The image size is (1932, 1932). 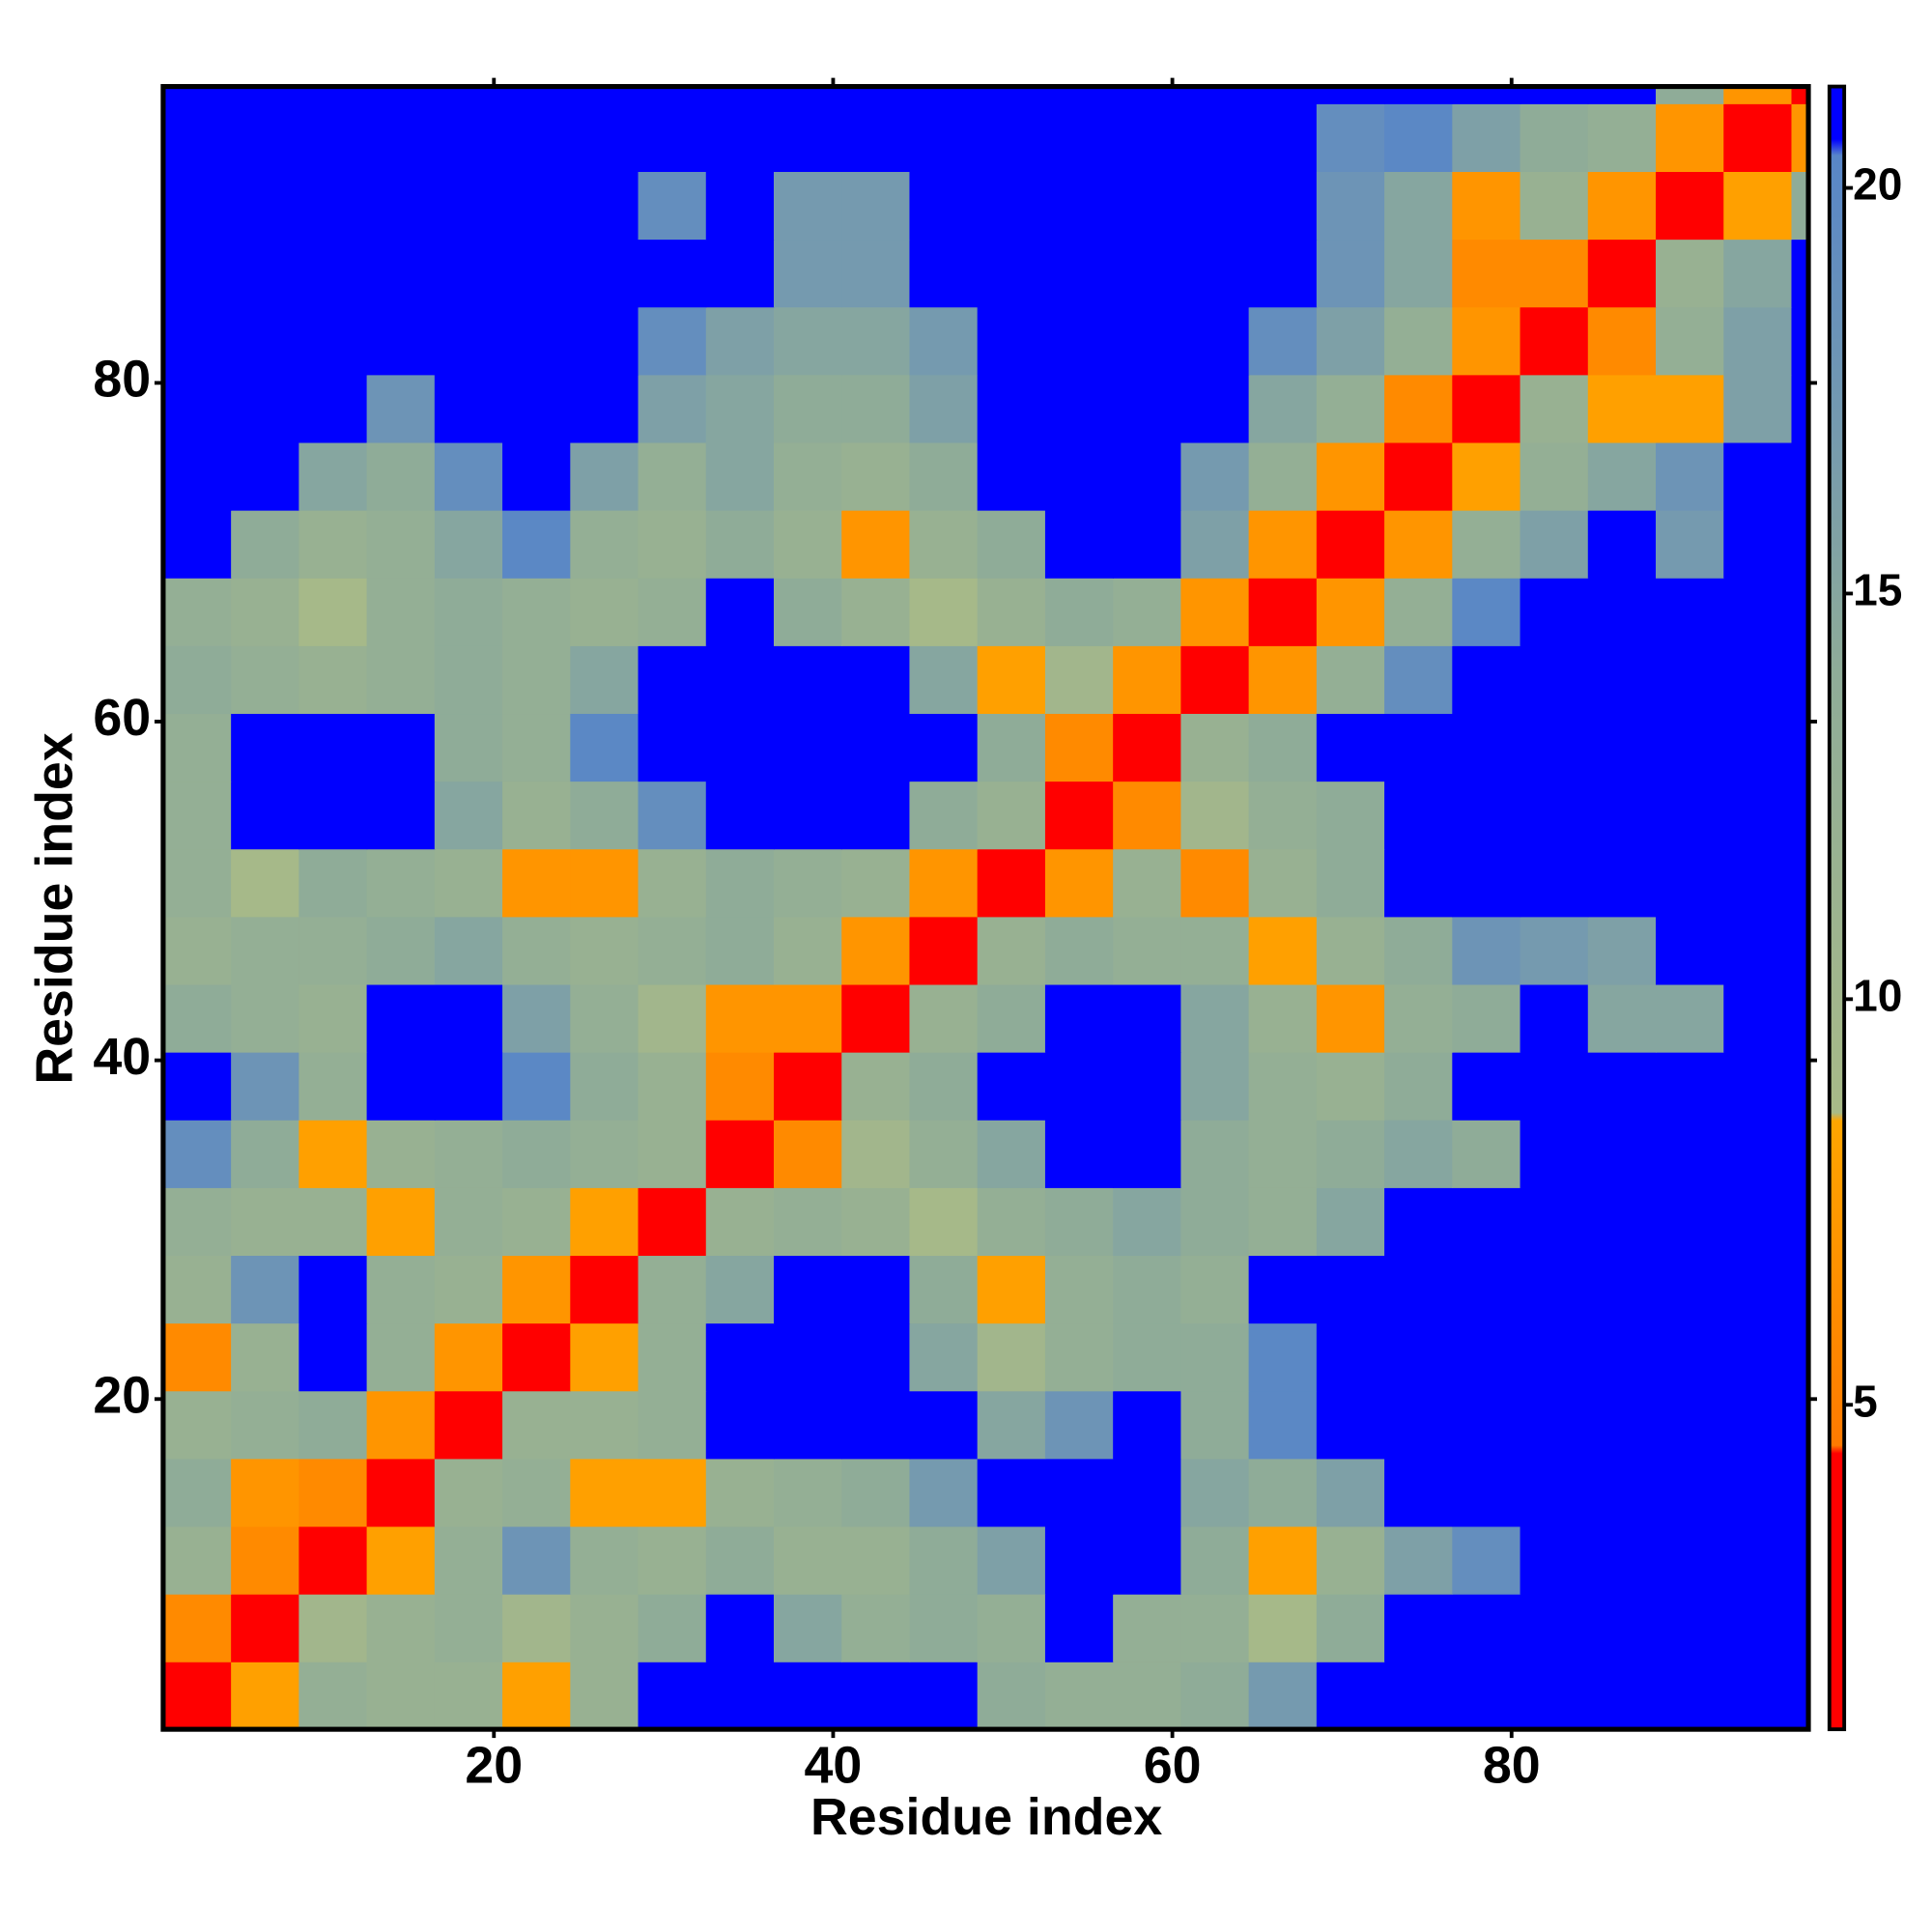 I want to click on x-tick-label: 20, so click(x=494, y=1765).